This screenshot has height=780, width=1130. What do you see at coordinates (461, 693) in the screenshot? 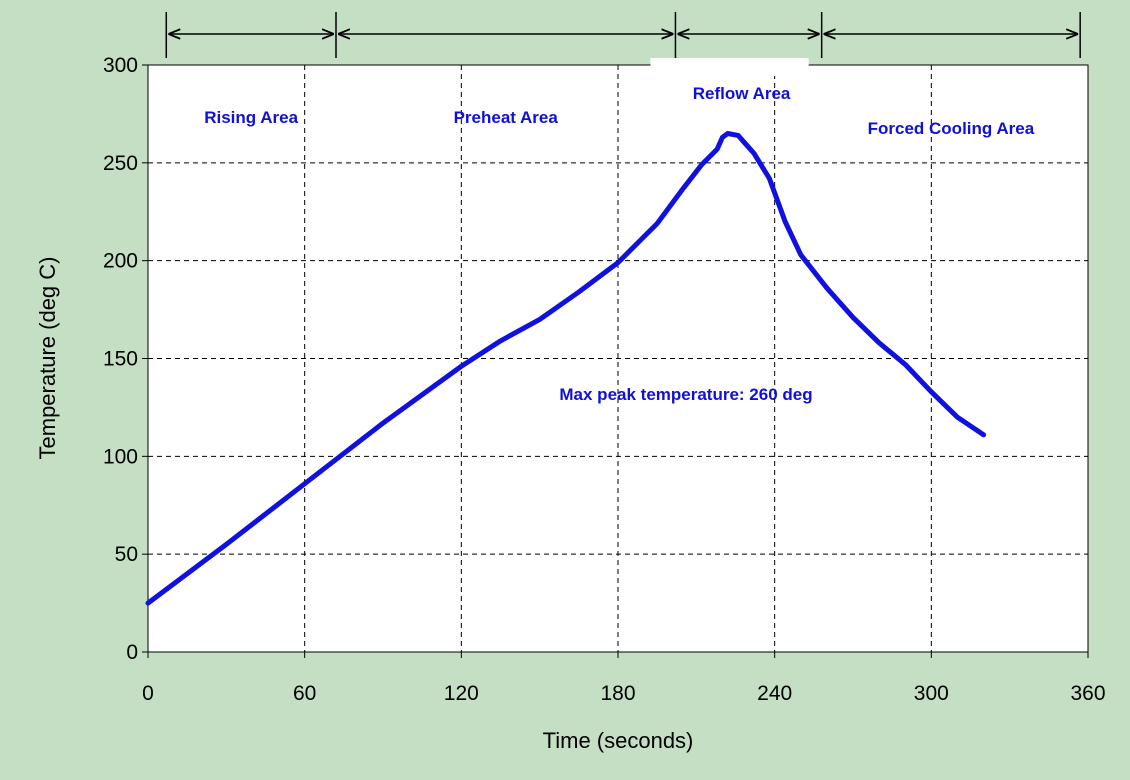
I see `x-tick-label: 120` at bounding box center [461, 693].